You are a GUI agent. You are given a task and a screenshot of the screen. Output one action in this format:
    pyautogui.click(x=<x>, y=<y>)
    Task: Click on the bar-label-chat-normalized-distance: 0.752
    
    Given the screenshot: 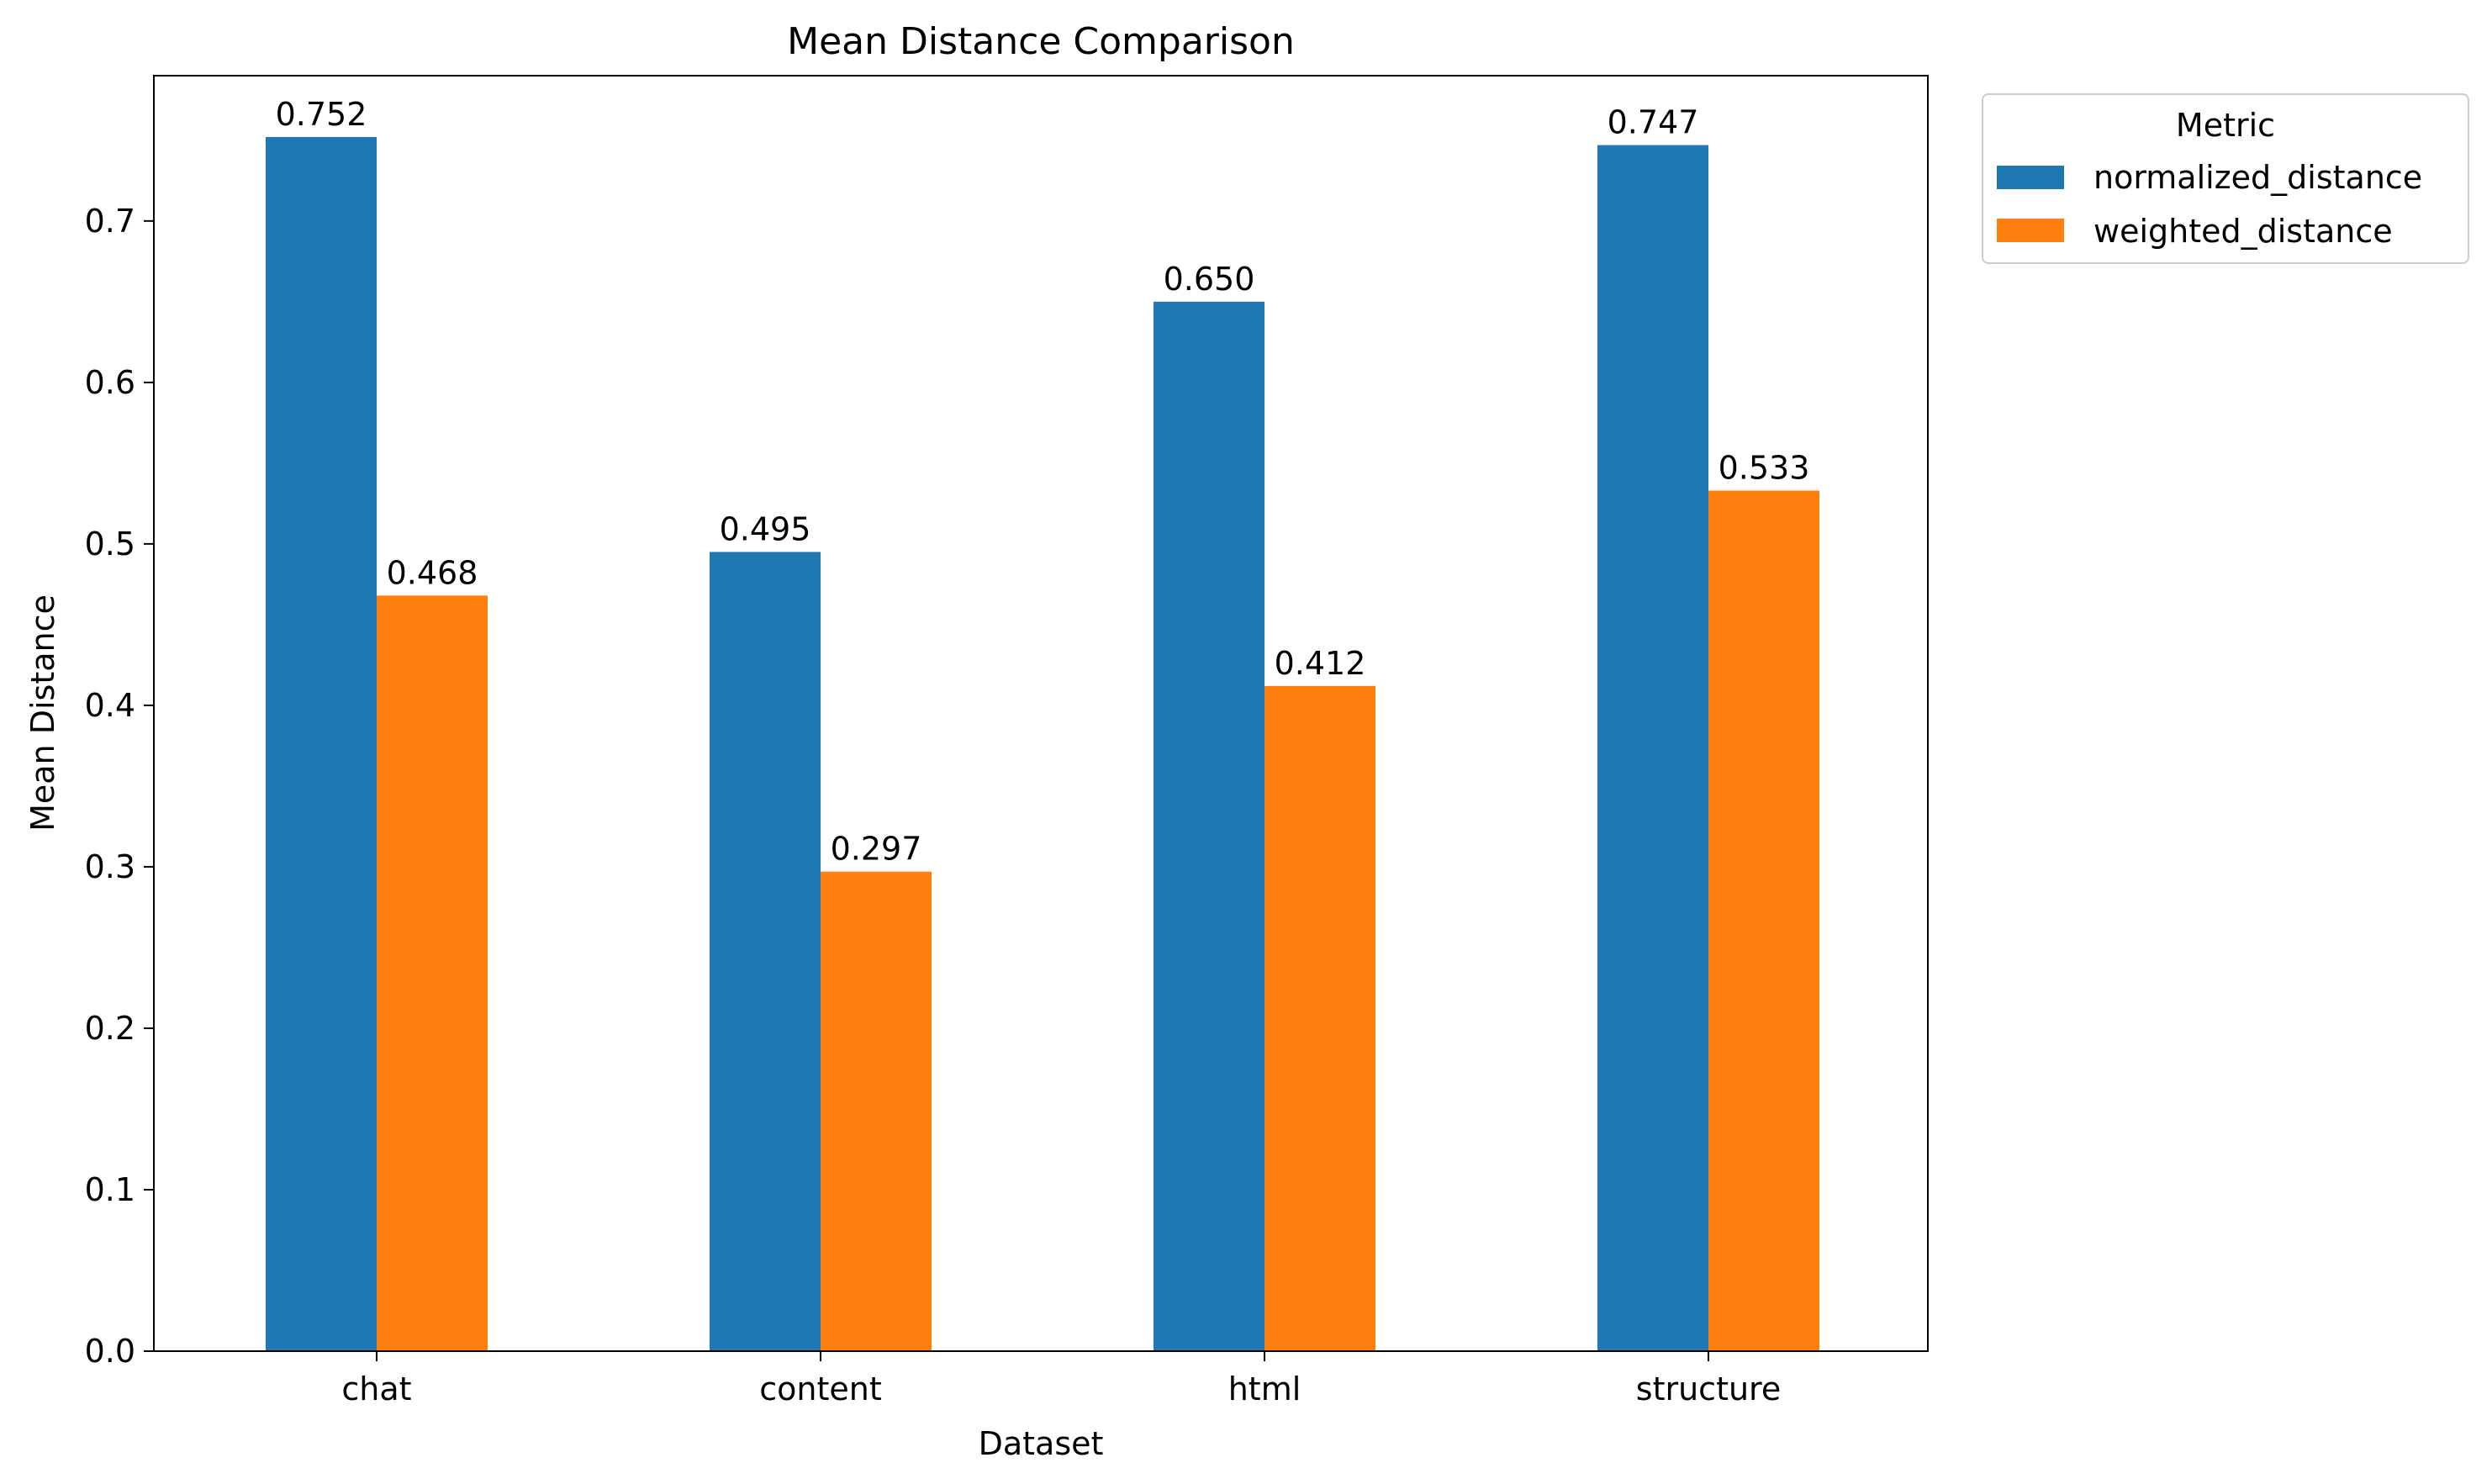 What is the action you would take?
    pyautogui.click(x=321, y=114)
    